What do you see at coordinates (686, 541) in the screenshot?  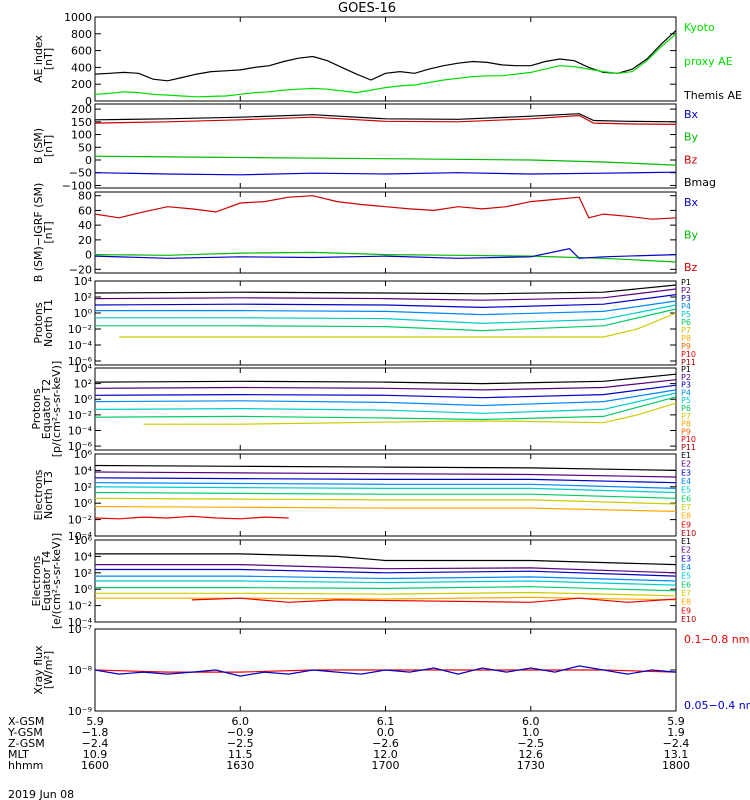 I see `legend-entry: E1` at bounding box center [686, 541].